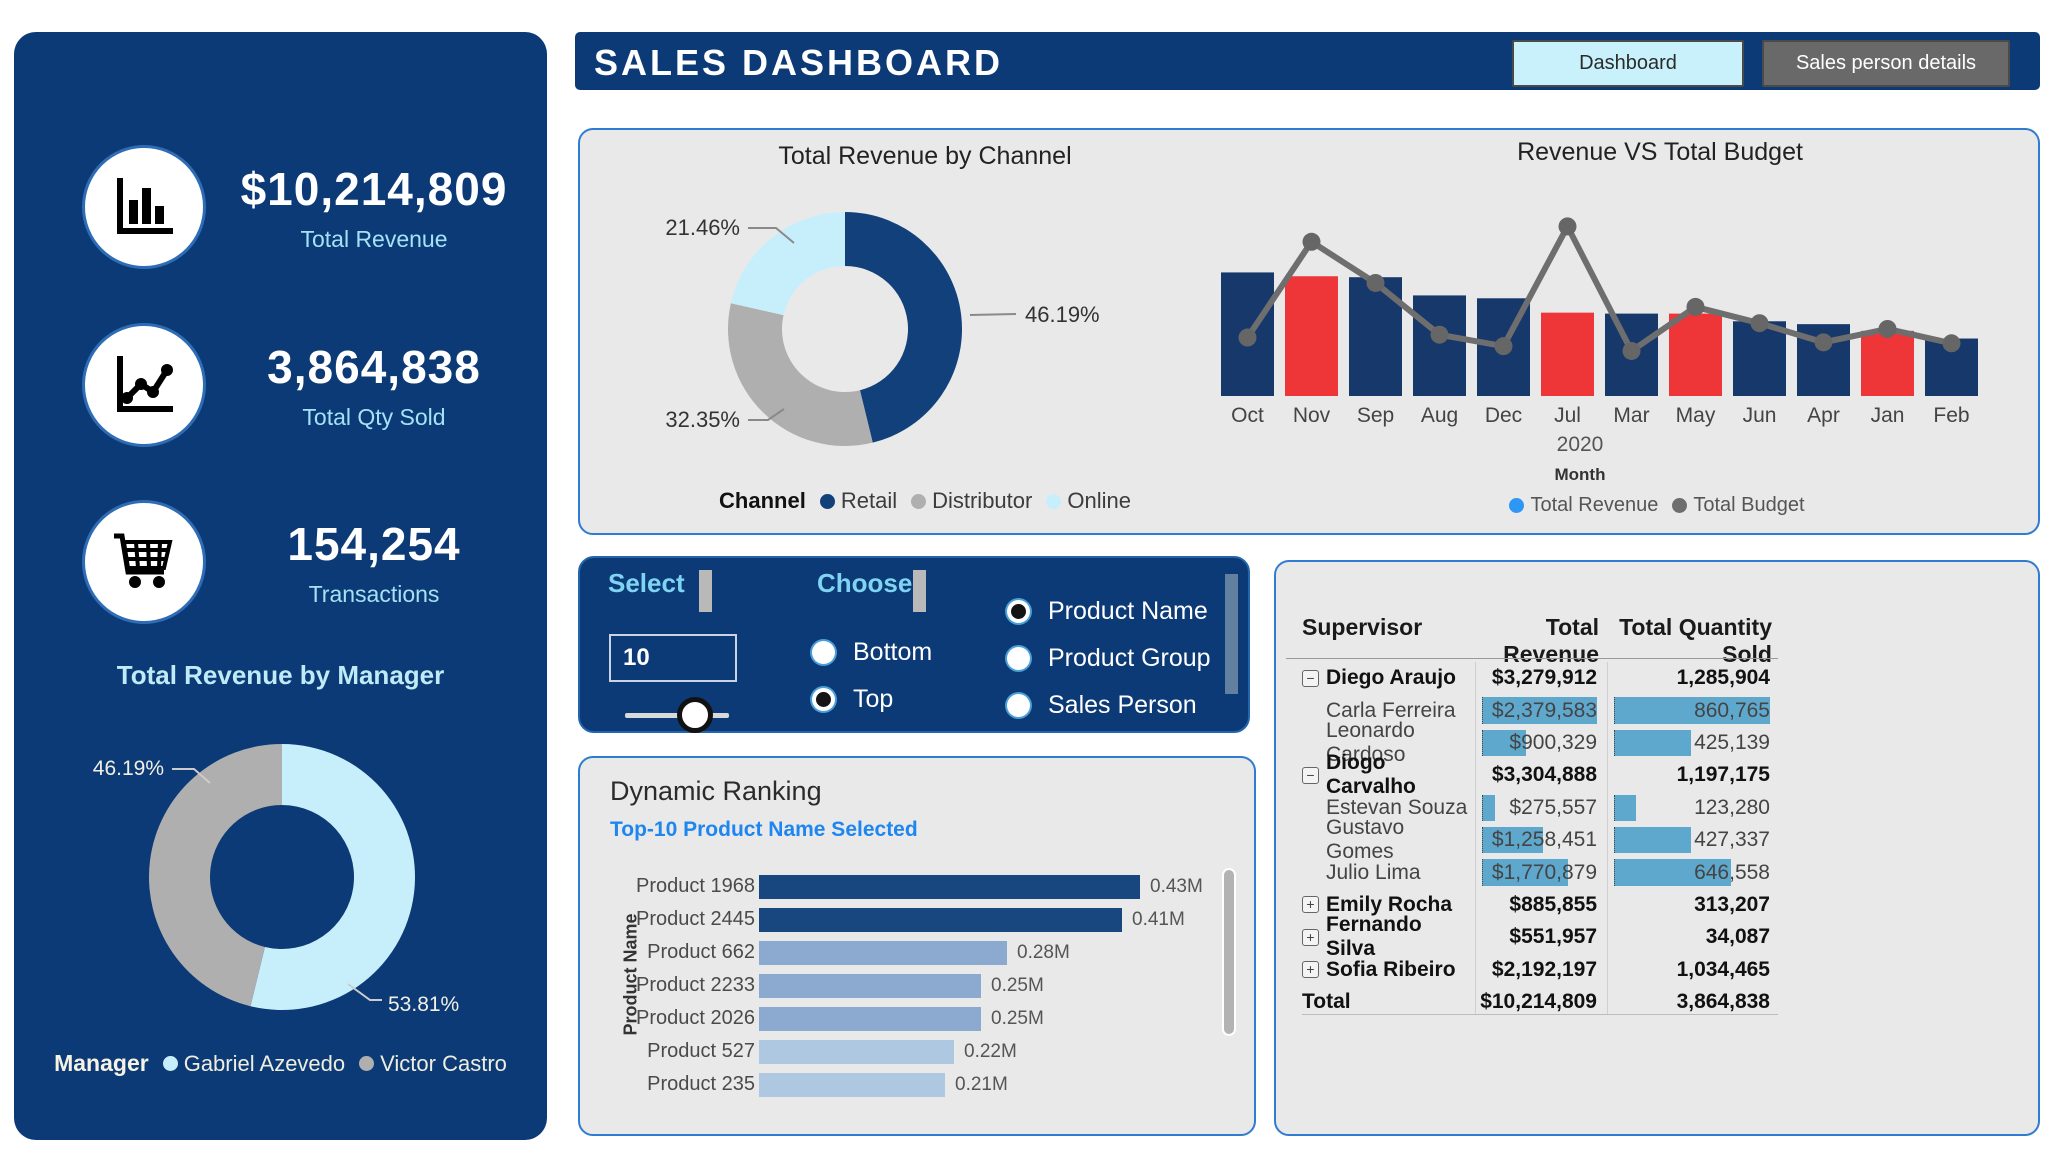 The image size is (2050, 1163). Describe the element at coordinates (799, 62) in the screenshot. I see `page-title: SALES DASHBOARD` at that location.